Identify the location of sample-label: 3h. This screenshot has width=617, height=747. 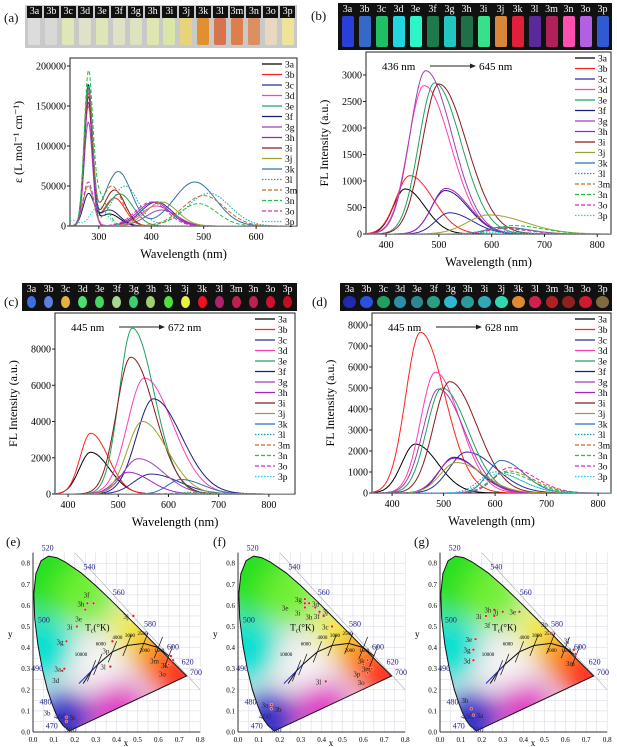
(466, 9).